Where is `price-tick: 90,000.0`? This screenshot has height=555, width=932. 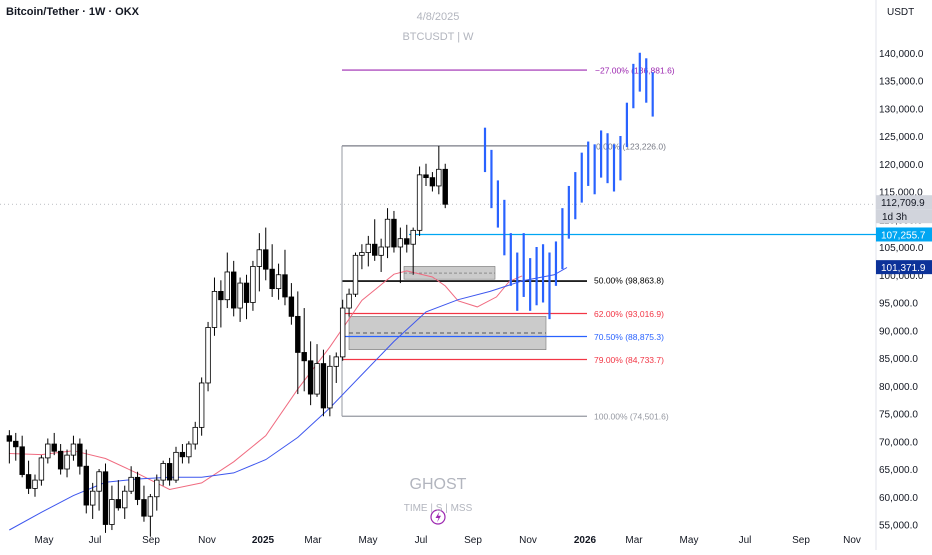
price-tick: 90,000.0 is located at coordinates (898, 331).